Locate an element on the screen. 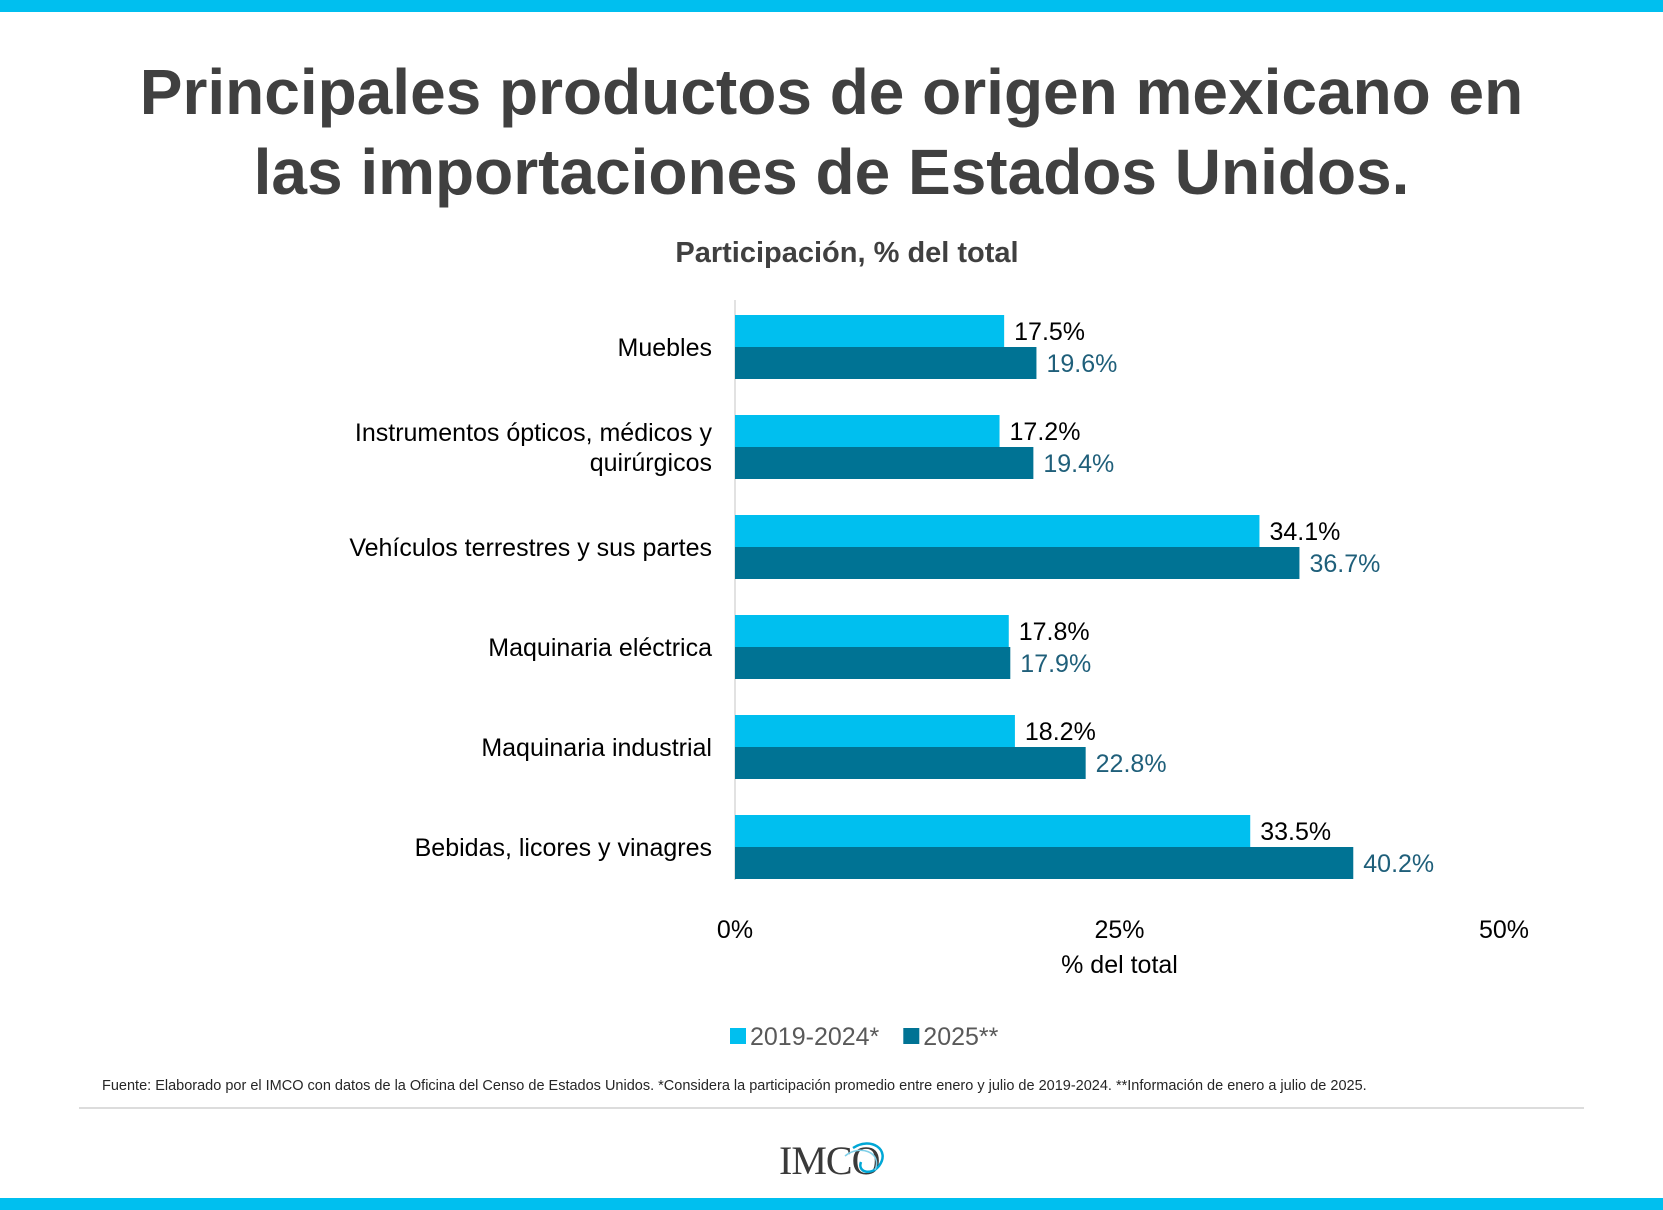  category-label: Vehículos terrestres y sus partes is located at coordinates (530, 548).